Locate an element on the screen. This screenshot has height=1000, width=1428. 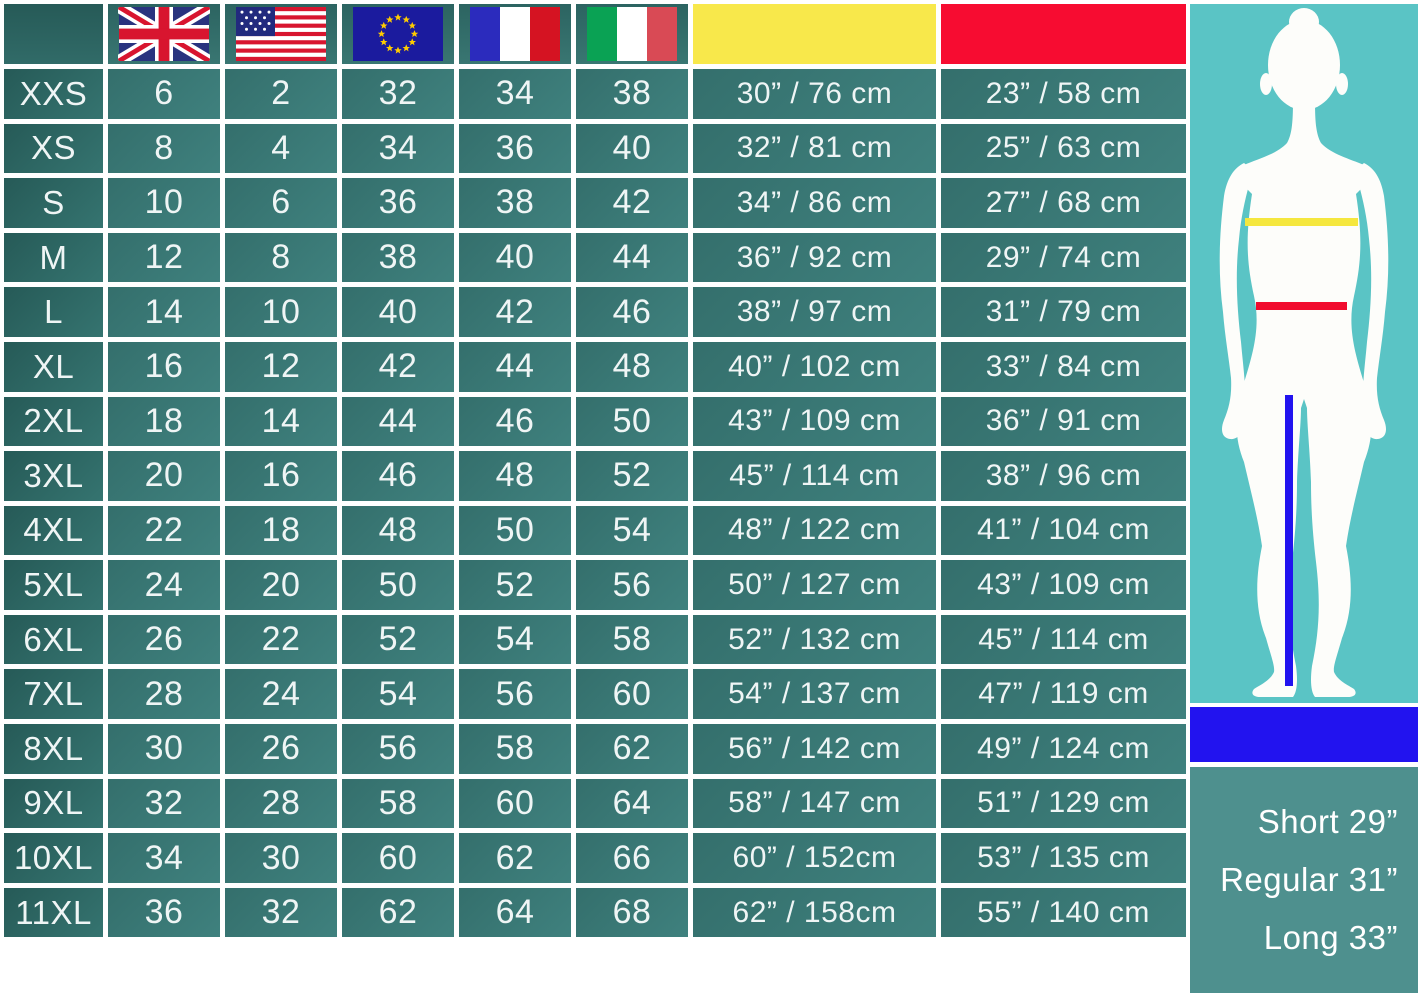
fr-size-cell: 44 is located at coordinates (515, 366).